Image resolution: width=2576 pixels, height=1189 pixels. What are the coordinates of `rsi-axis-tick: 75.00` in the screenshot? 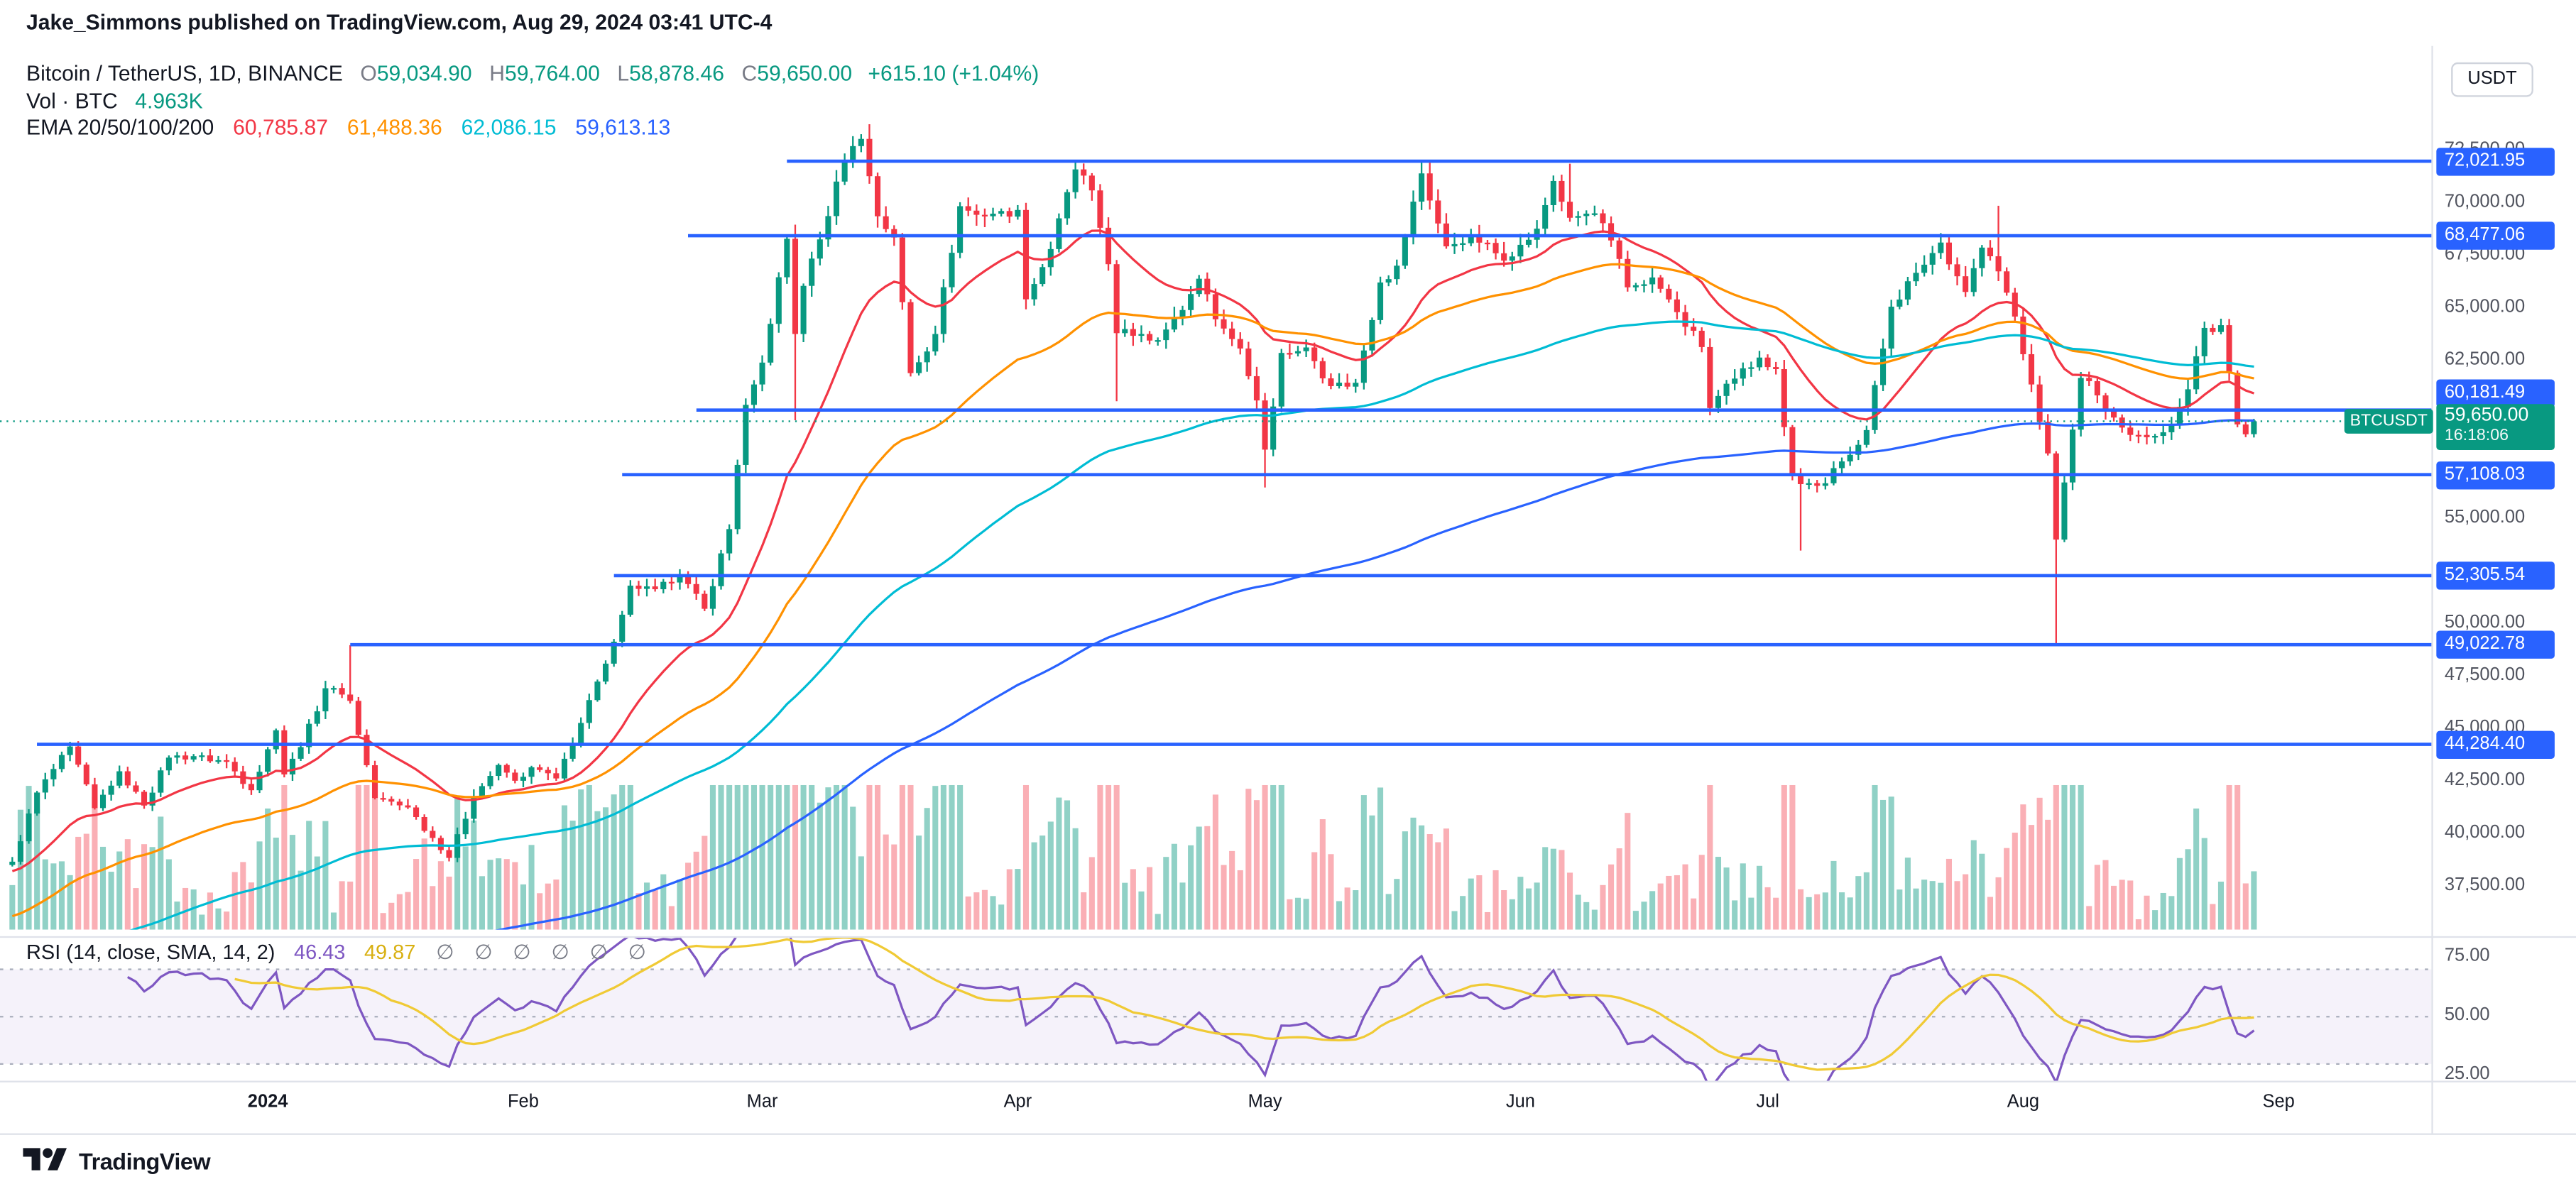 It's located at (2467, 956).